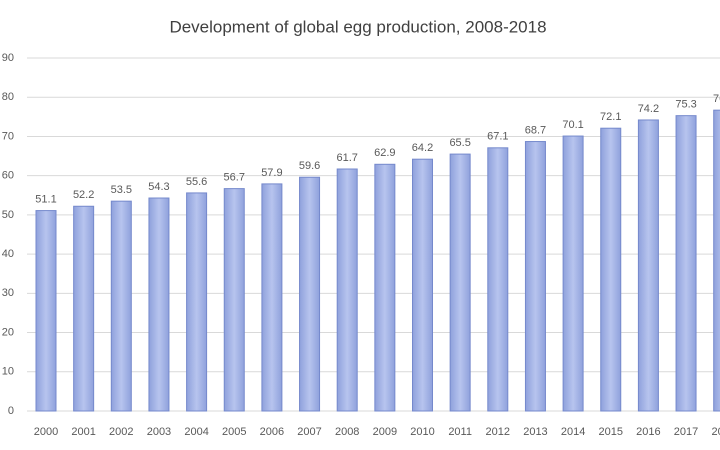  I want to click on x-tick-label: 2014, so click(573, 432).